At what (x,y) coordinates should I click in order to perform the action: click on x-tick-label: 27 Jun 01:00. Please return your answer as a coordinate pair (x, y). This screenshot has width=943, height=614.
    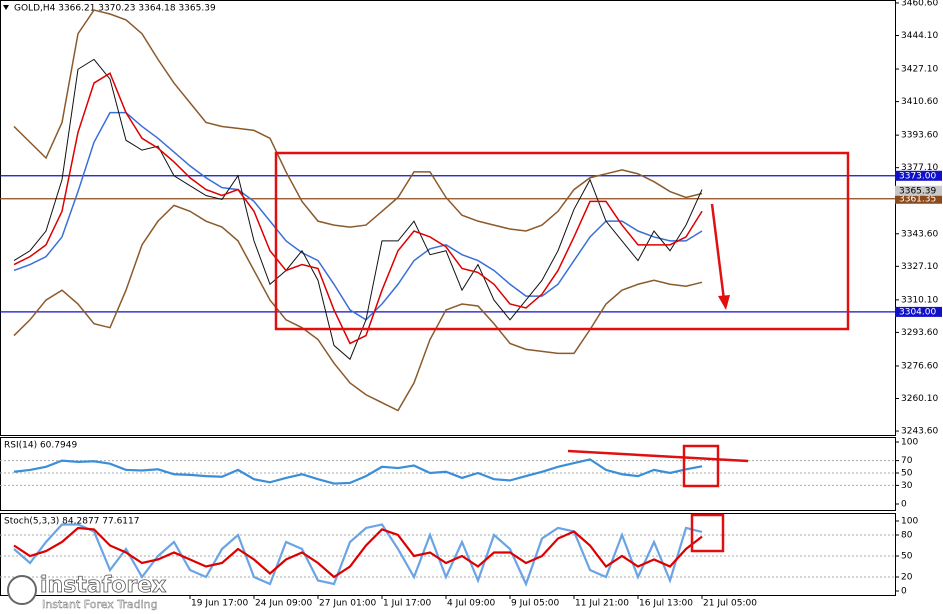
    Looking at the image, I should click on (347, 604).